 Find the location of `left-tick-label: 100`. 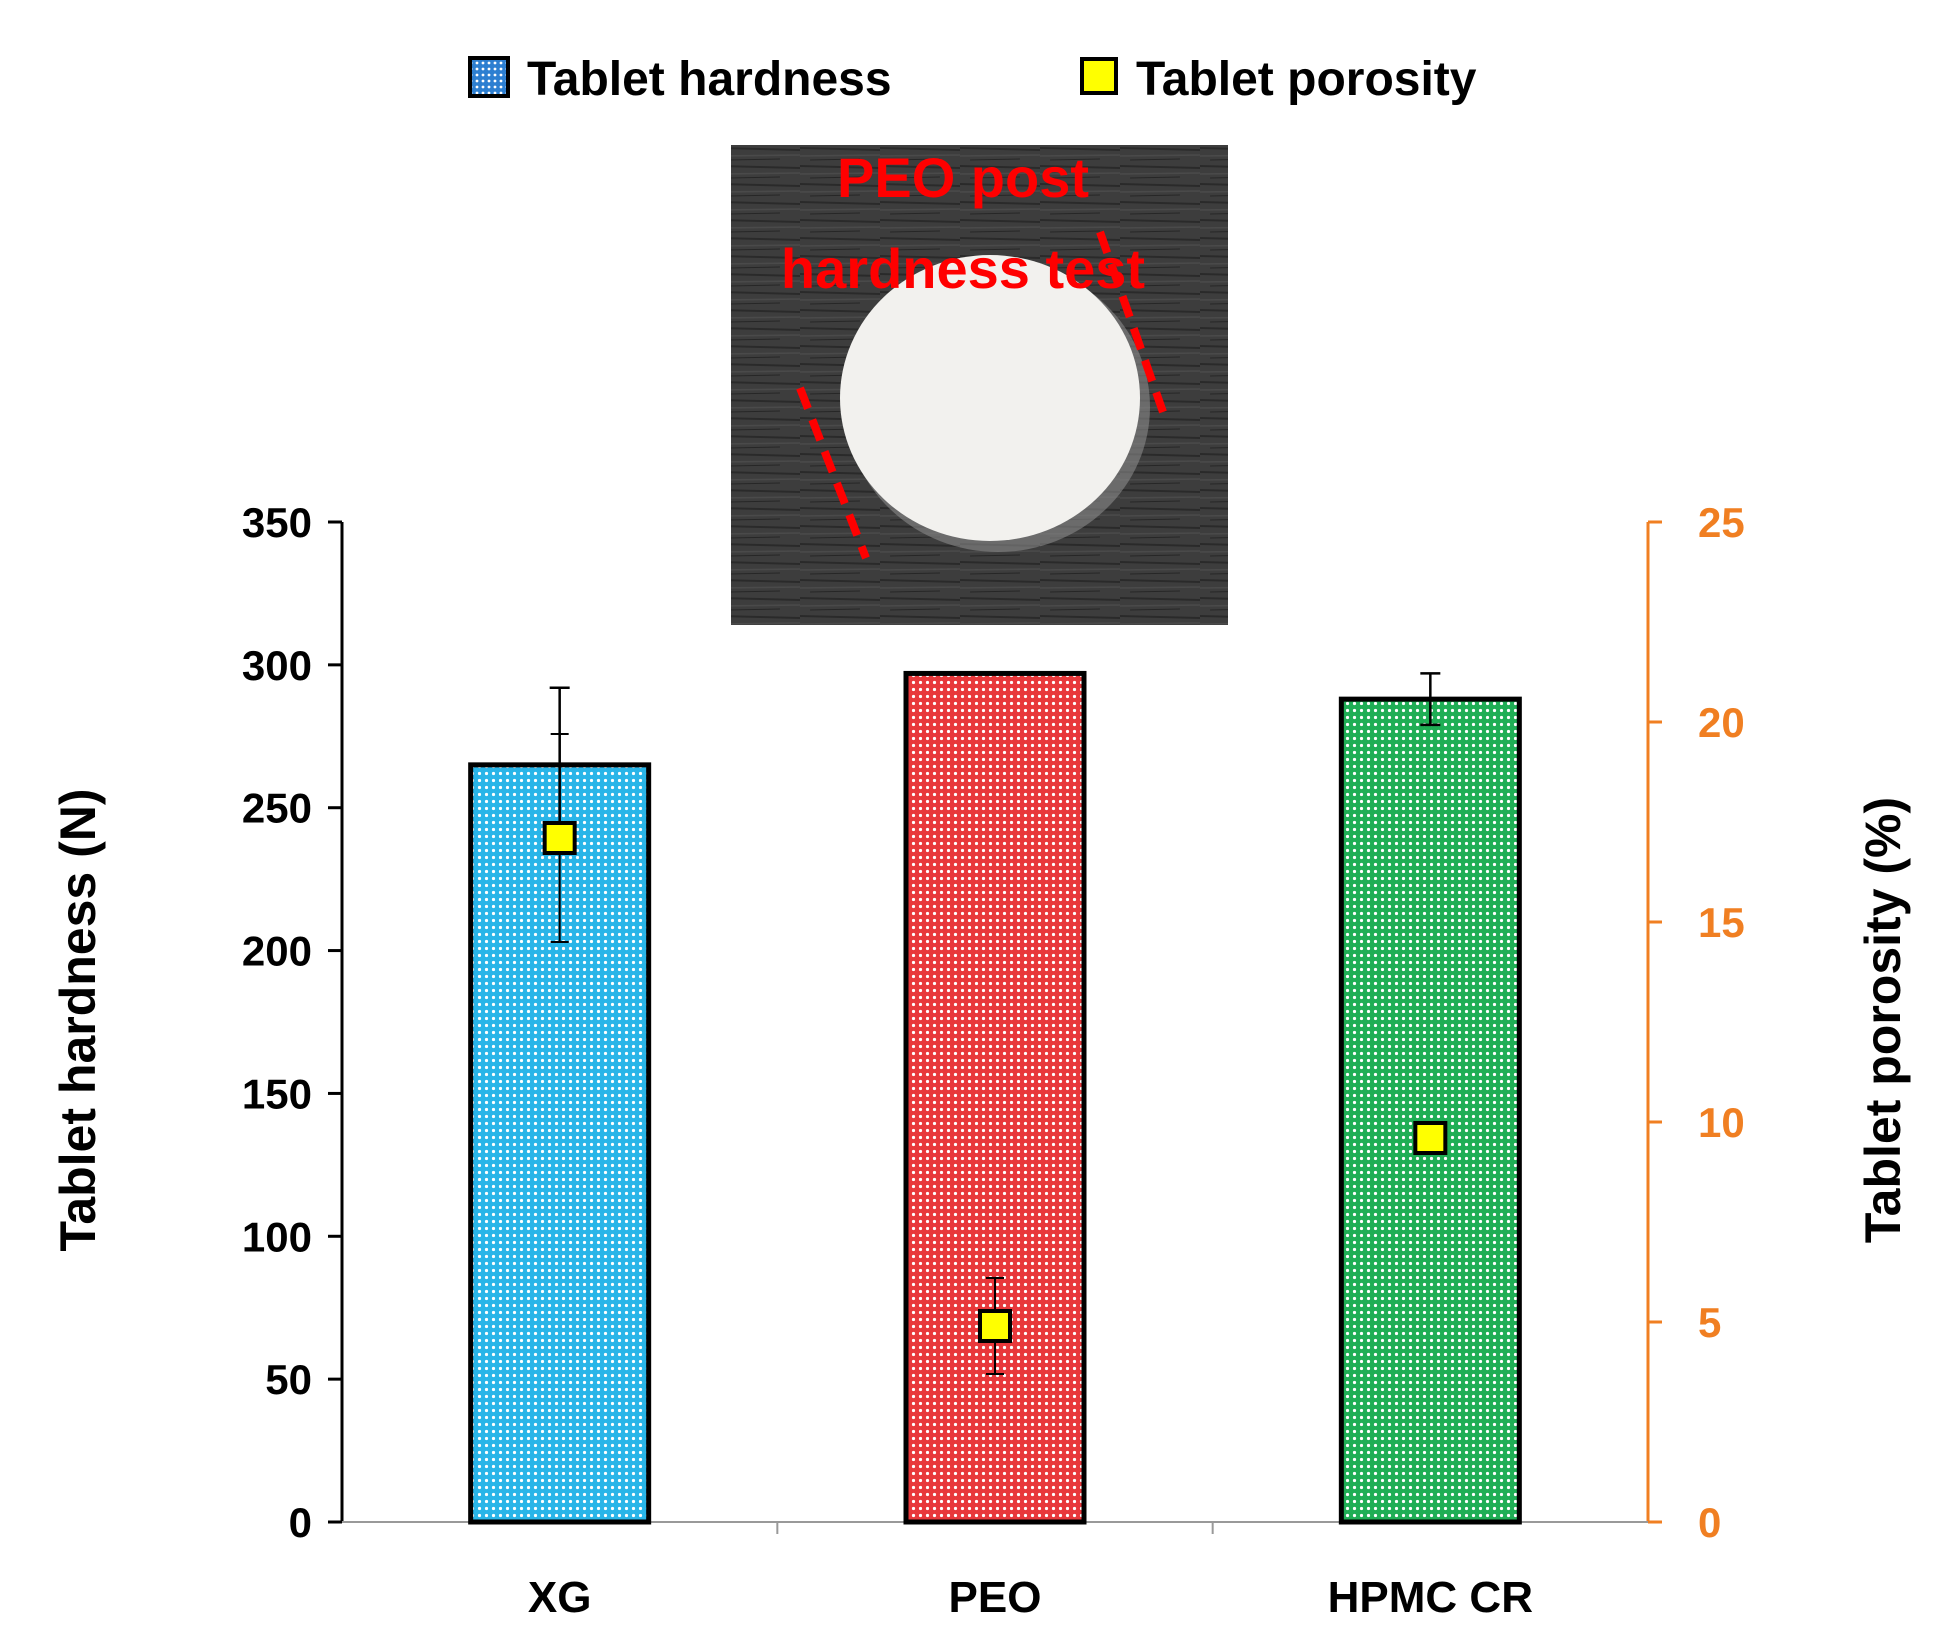

left-tick-label: 100 is located at coordinates (277, 1236).